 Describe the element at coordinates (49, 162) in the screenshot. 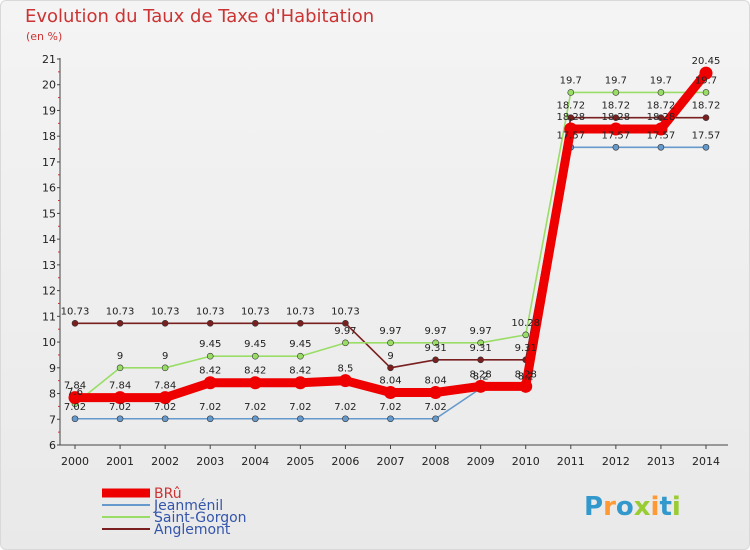

I see `y-tick-label: 17` at that location.